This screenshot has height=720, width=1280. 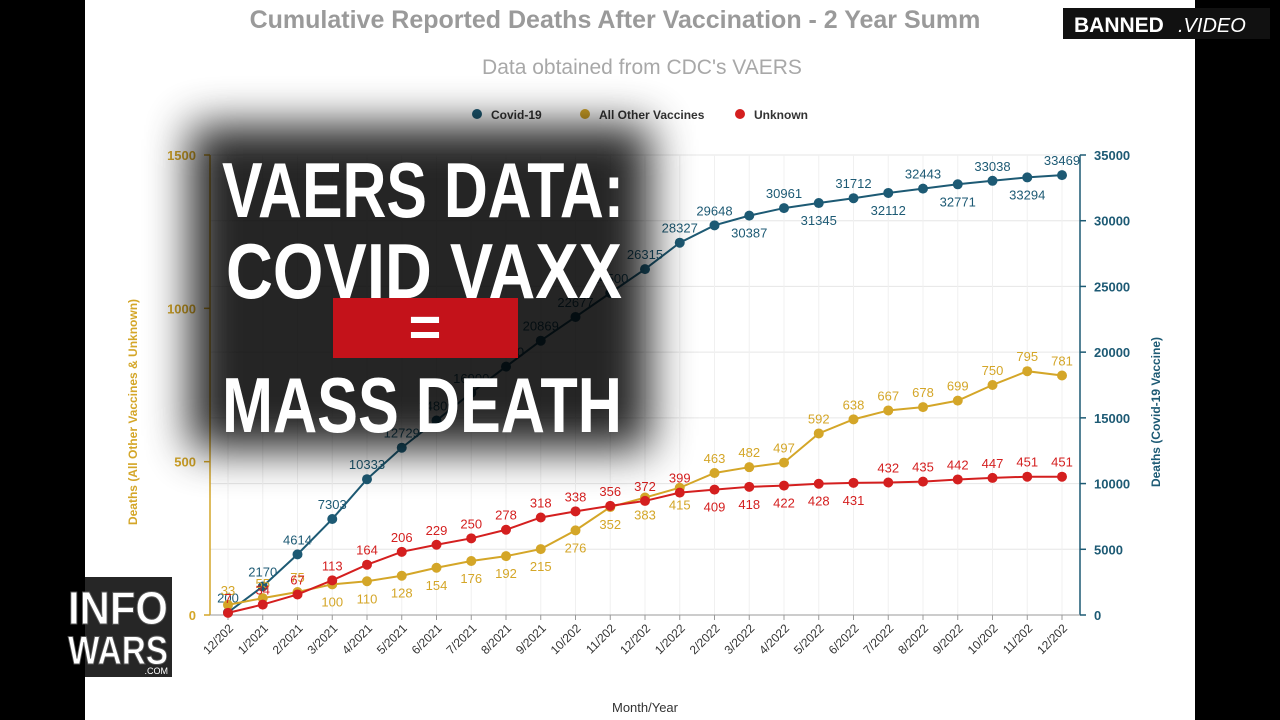 I want to click on data-label: 2170, so click(x=262, y=571).